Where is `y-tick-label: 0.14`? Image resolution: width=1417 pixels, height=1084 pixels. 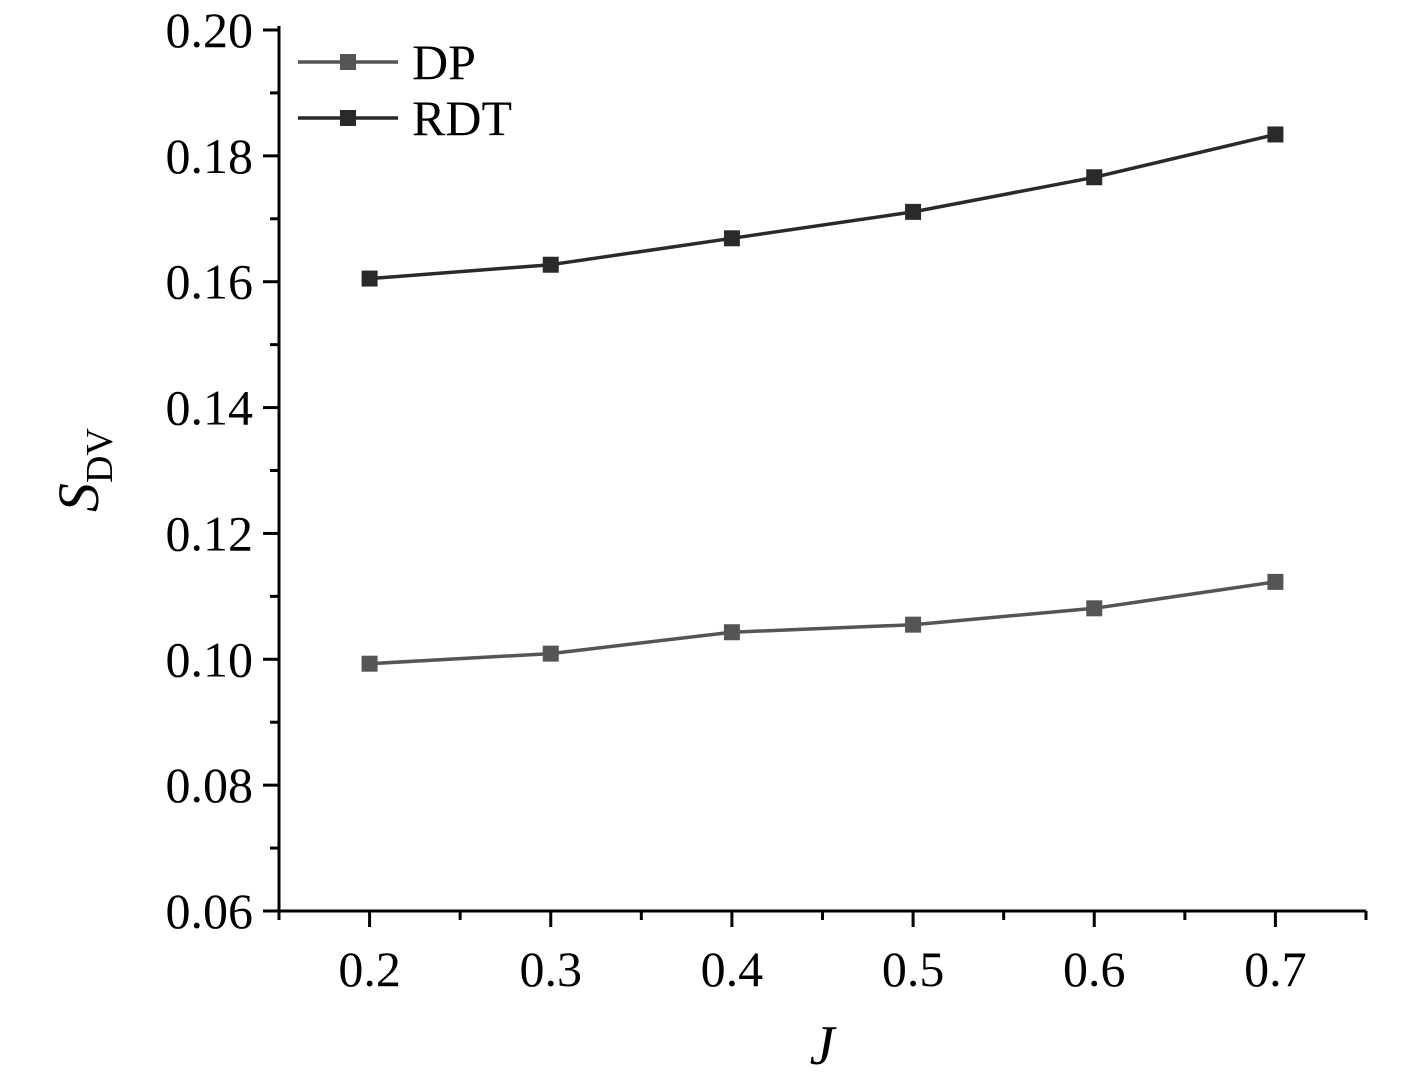
y-tick-label: 0.14 is located at coordinates (210, 408).